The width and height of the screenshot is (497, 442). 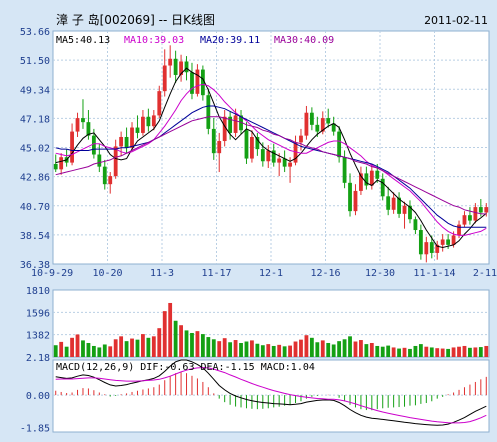 I want to click on volume-plot-area, so click(x=271, y=323).